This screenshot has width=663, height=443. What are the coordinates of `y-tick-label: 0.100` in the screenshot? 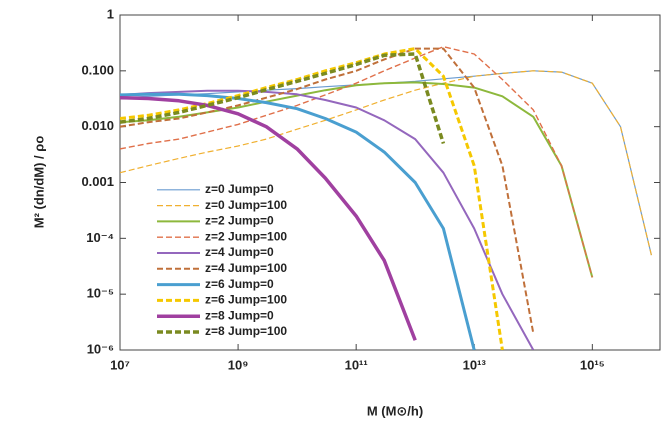 It's located at (97, 69).